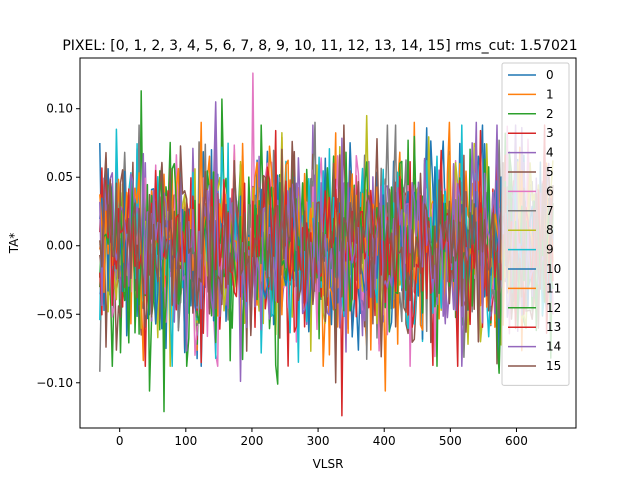  What do you see at coordinates (550, 211) in the screenshot?
I see `legend-label: 7` at bounding box center [550, 211].